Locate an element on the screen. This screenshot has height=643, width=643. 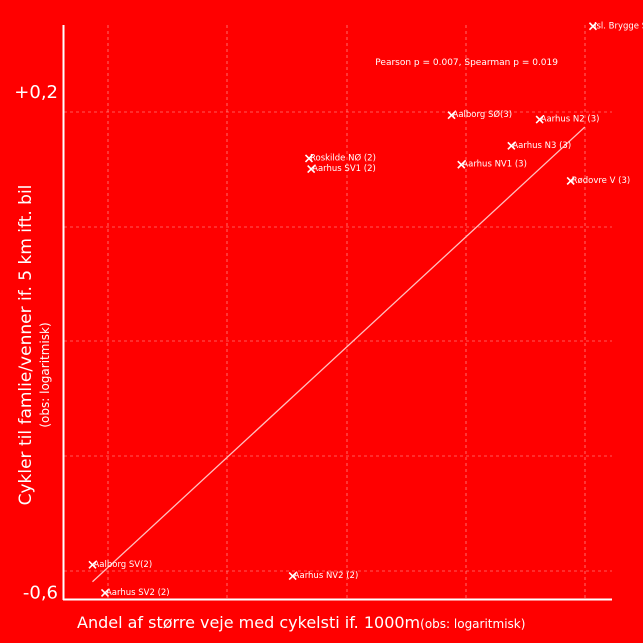
point-label: Isl. Brygge S (3) is located at coordinates (618, 26).